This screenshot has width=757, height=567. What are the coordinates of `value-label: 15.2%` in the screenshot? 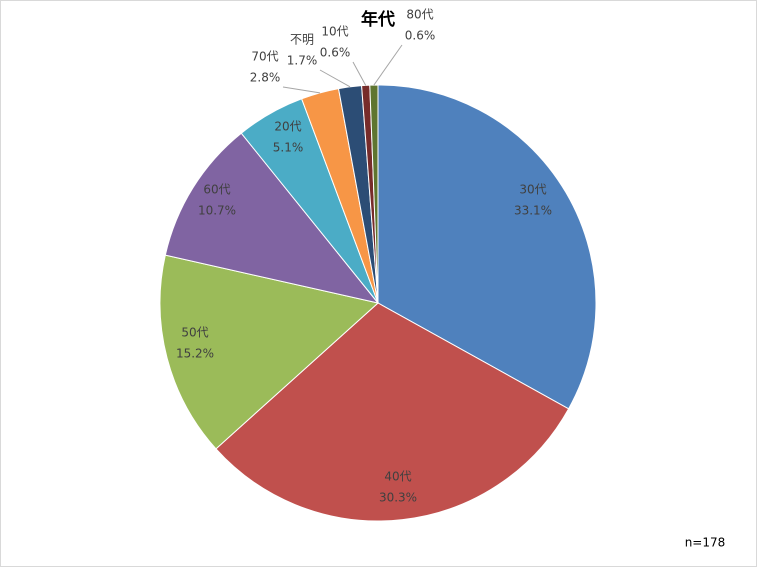 It's located at (195, 354).